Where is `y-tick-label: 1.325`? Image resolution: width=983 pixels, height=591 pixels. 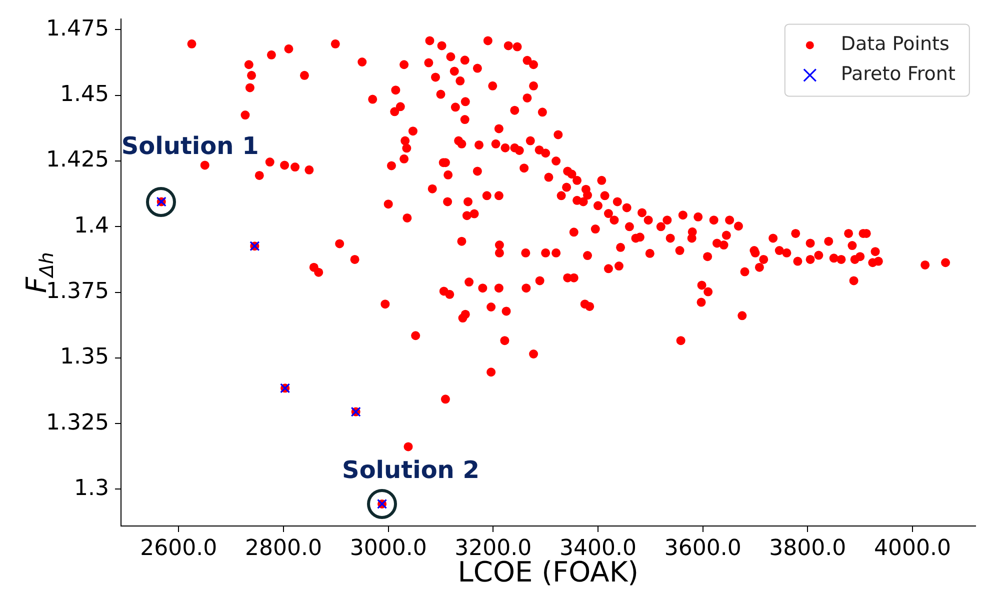 y-tick-label: 1.325 is located at coordinates (77, 423).